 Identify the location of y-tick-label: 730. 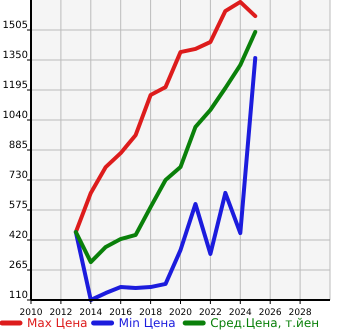
(18, 175).